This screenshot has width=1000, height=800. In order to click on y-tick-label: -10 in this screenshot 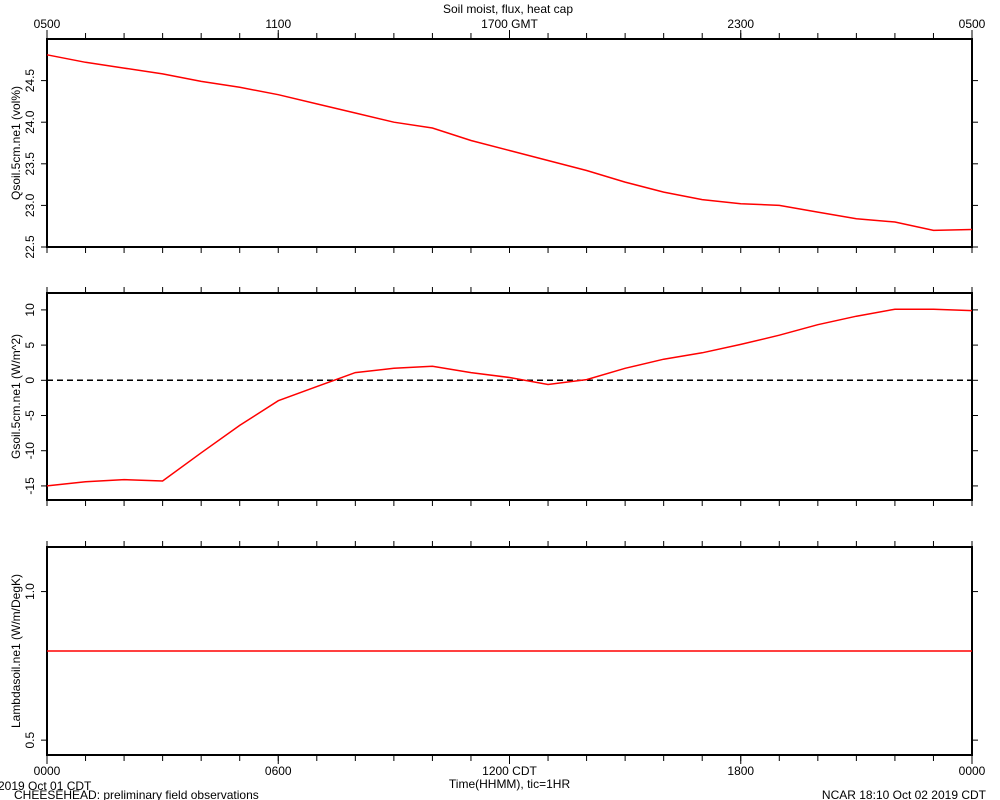, I will do `click(30, 451)`.